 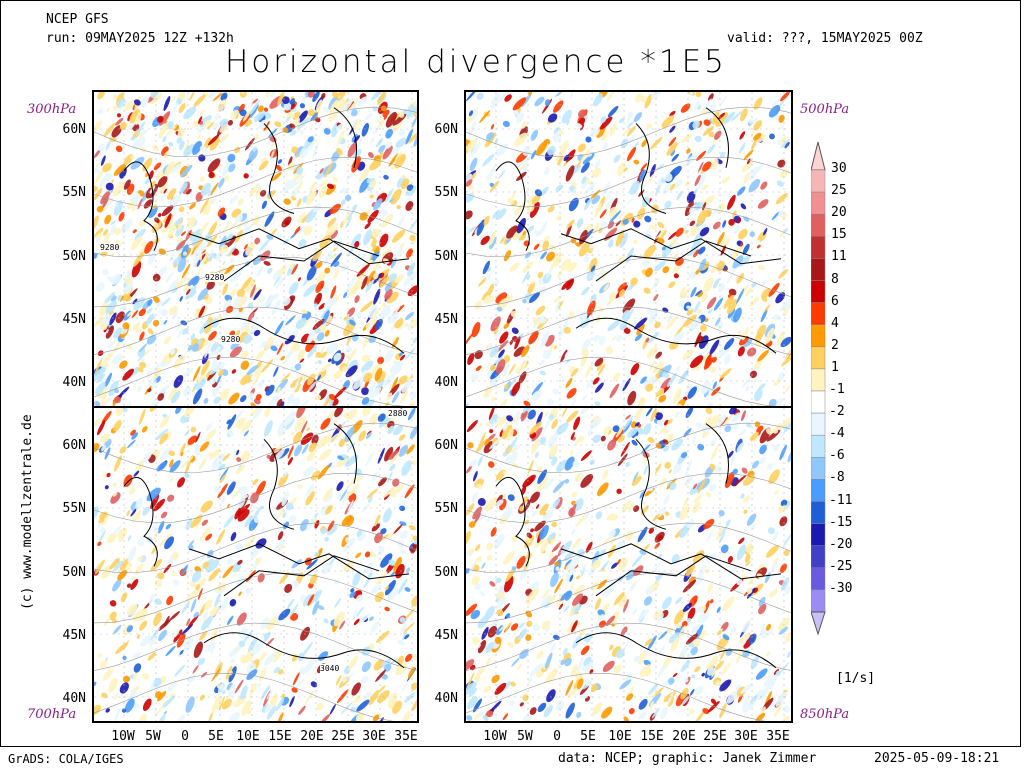 I want to click on colorbar-bottom-arrow, so click(x=818, y=623).